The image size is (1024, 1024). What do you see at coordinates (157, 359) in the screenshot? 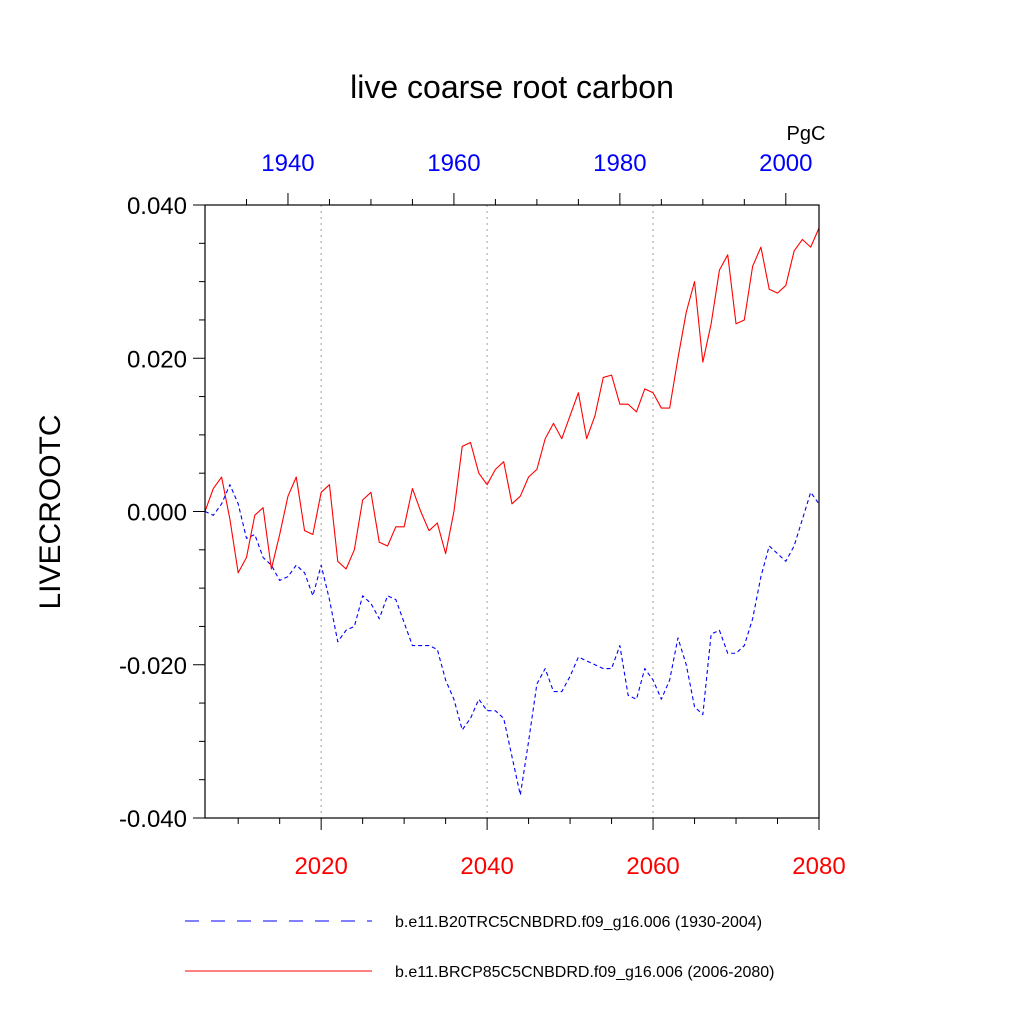
I see `y-tick-label: 0.020` at bounding box center [157, 359].